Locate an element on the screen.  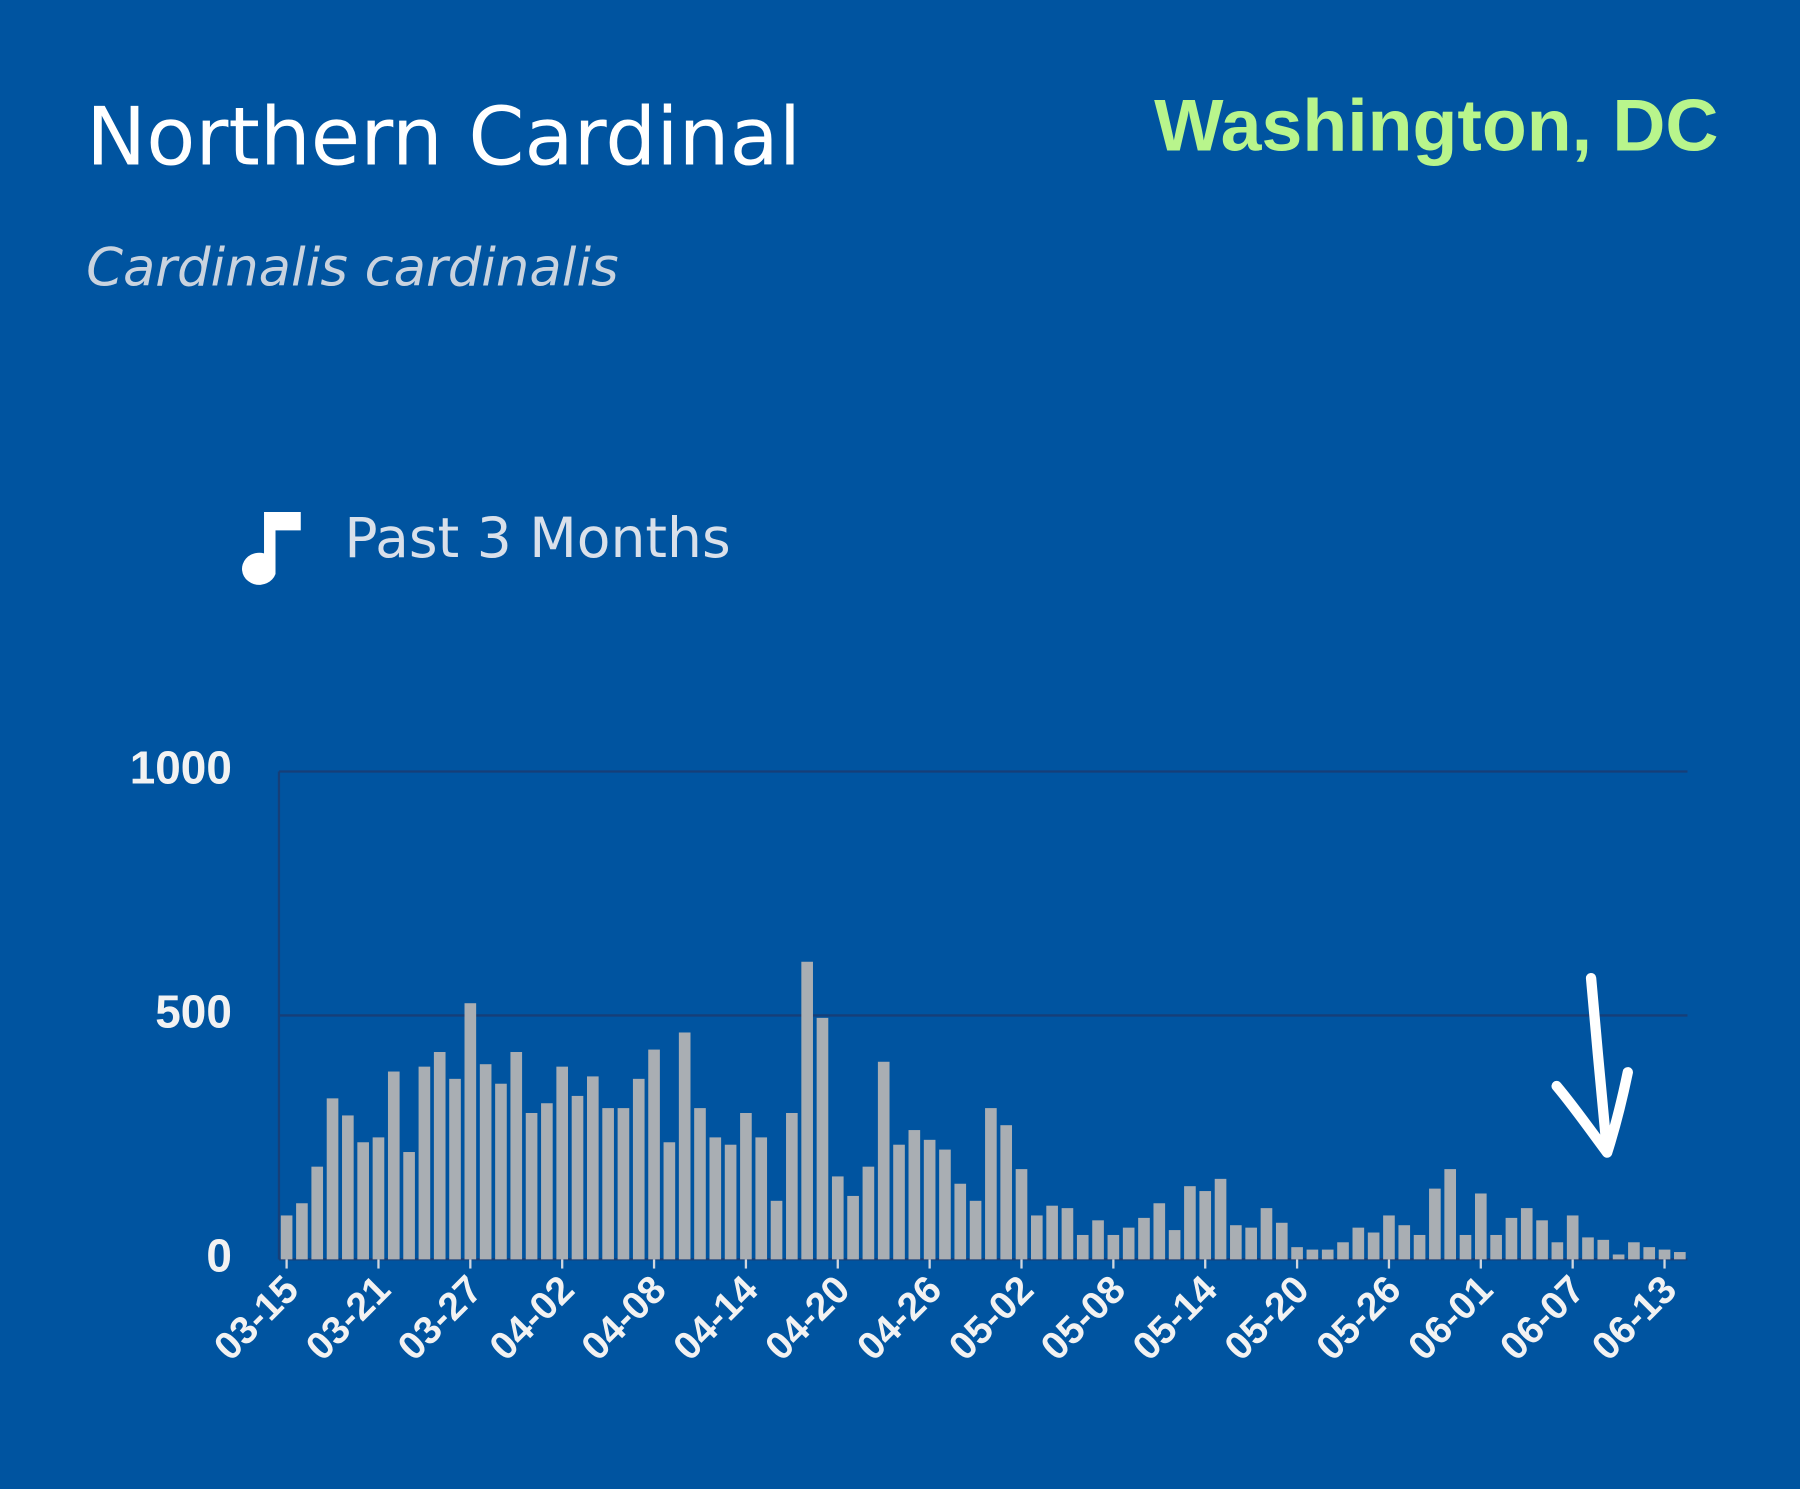
y-tick-label: 0 is located at coordinates (219, 1255).